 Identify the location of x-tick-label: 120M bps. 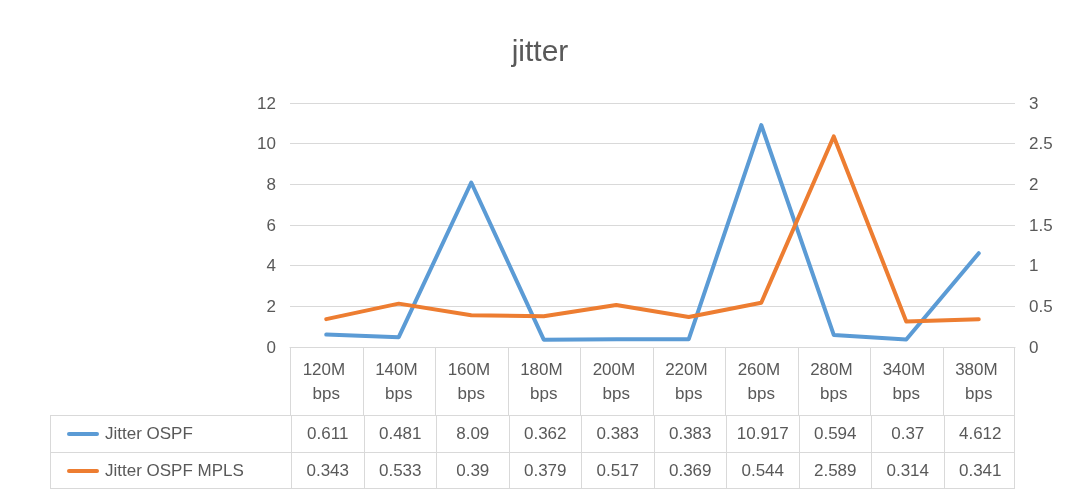
(326, 381).